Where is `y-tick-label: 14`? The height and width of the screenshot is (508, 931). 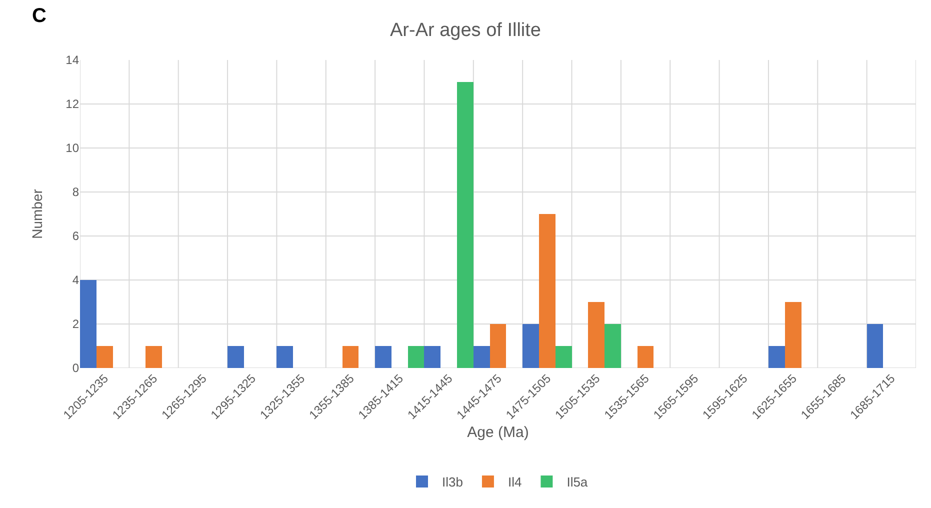
y-tick-label: 14 is located at coordinates (73, 60).